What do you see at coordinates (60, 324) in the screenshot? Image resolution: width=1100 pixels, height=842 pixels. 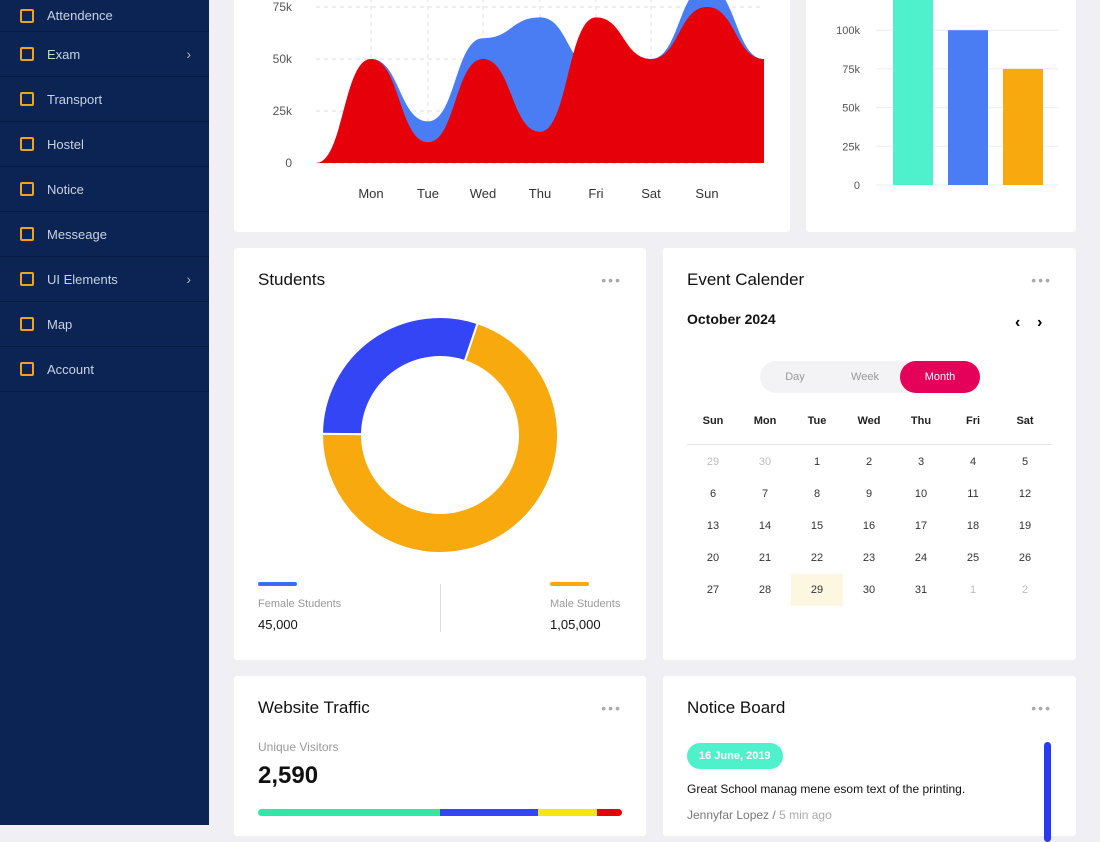 I see `sidebar-item-label: Map` at bounding box center [60, 324].